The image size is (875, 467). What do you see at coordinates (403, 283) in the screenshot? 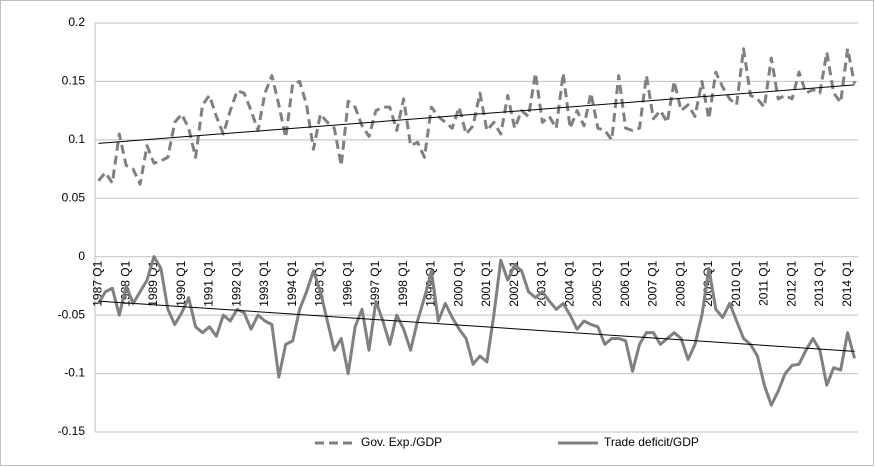
I see `x-tick-label: 1998 Q1` at bounding box center [403, 283].